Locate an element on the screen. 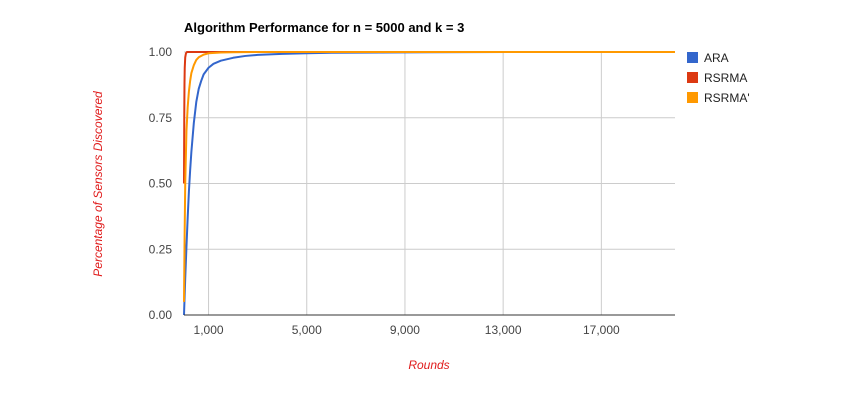 This screenshot has width=850, height=402. legend-label: RSRMA is located at coordinates (725, 78).